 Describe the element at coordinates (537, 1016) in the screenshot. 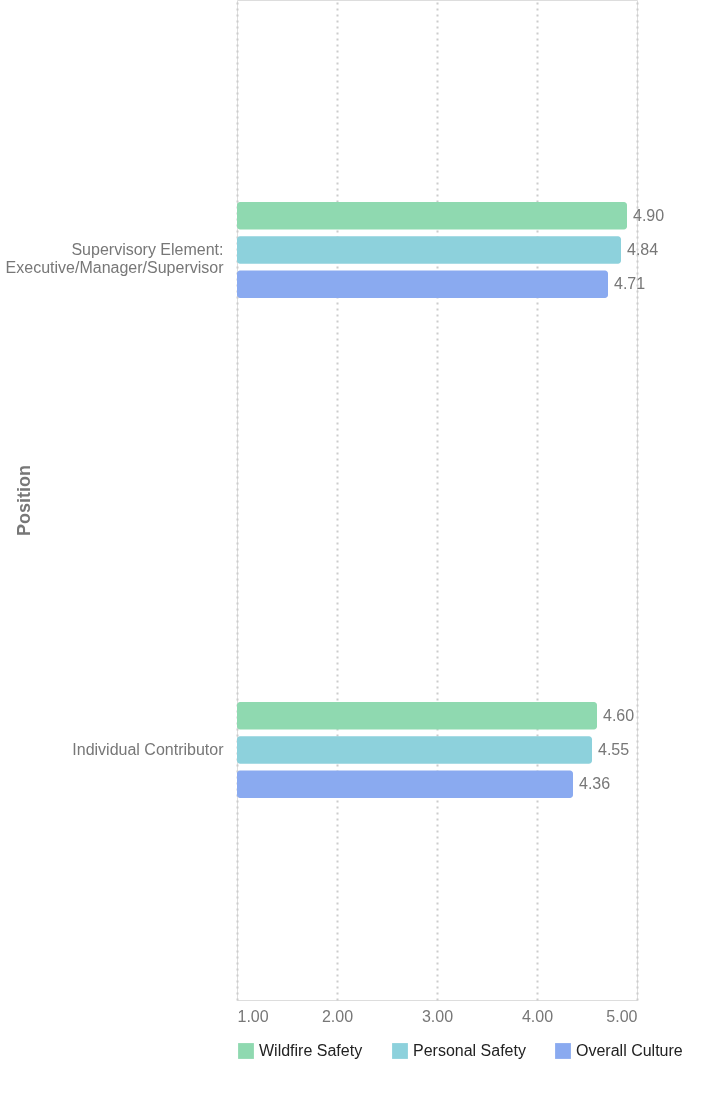

I see `x-tick-label: 4.00` at that location.